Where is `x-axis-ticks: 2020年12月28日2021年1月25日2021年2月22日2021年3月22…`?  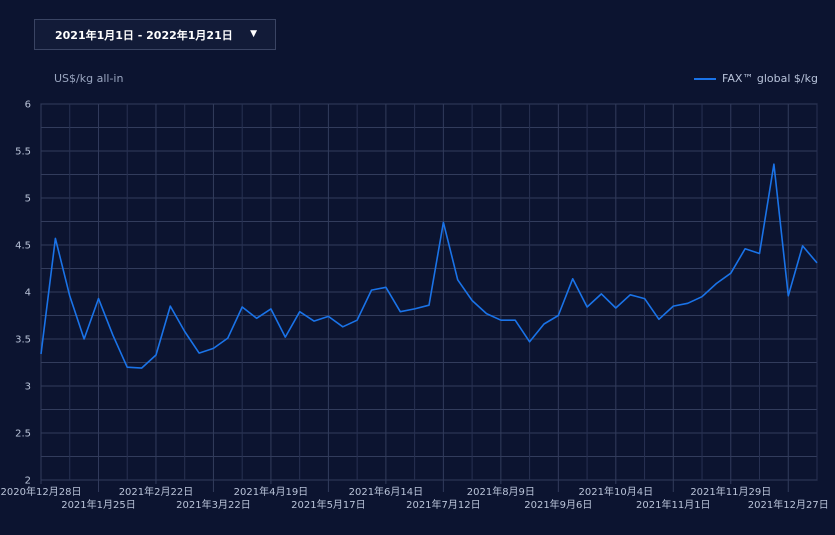
x-axis-ticks: 2020年12月28日2021年1月25日2021年2月22日2021年3月22… is located at coordinates (415, 498).